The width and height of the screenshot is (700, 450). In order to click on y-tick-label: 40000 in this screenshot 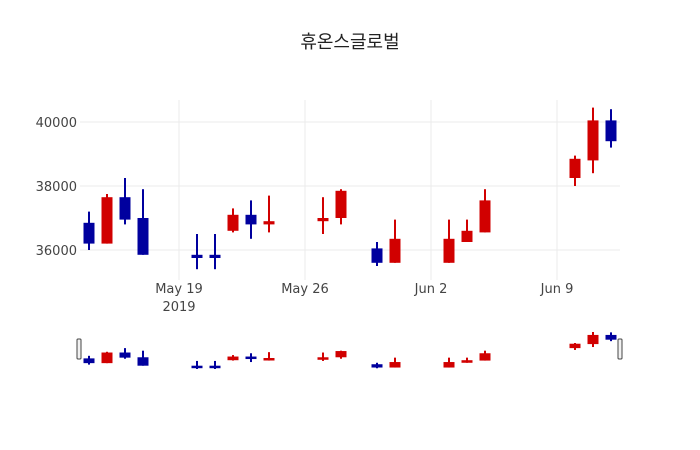, I will do `click(56, 123)`.